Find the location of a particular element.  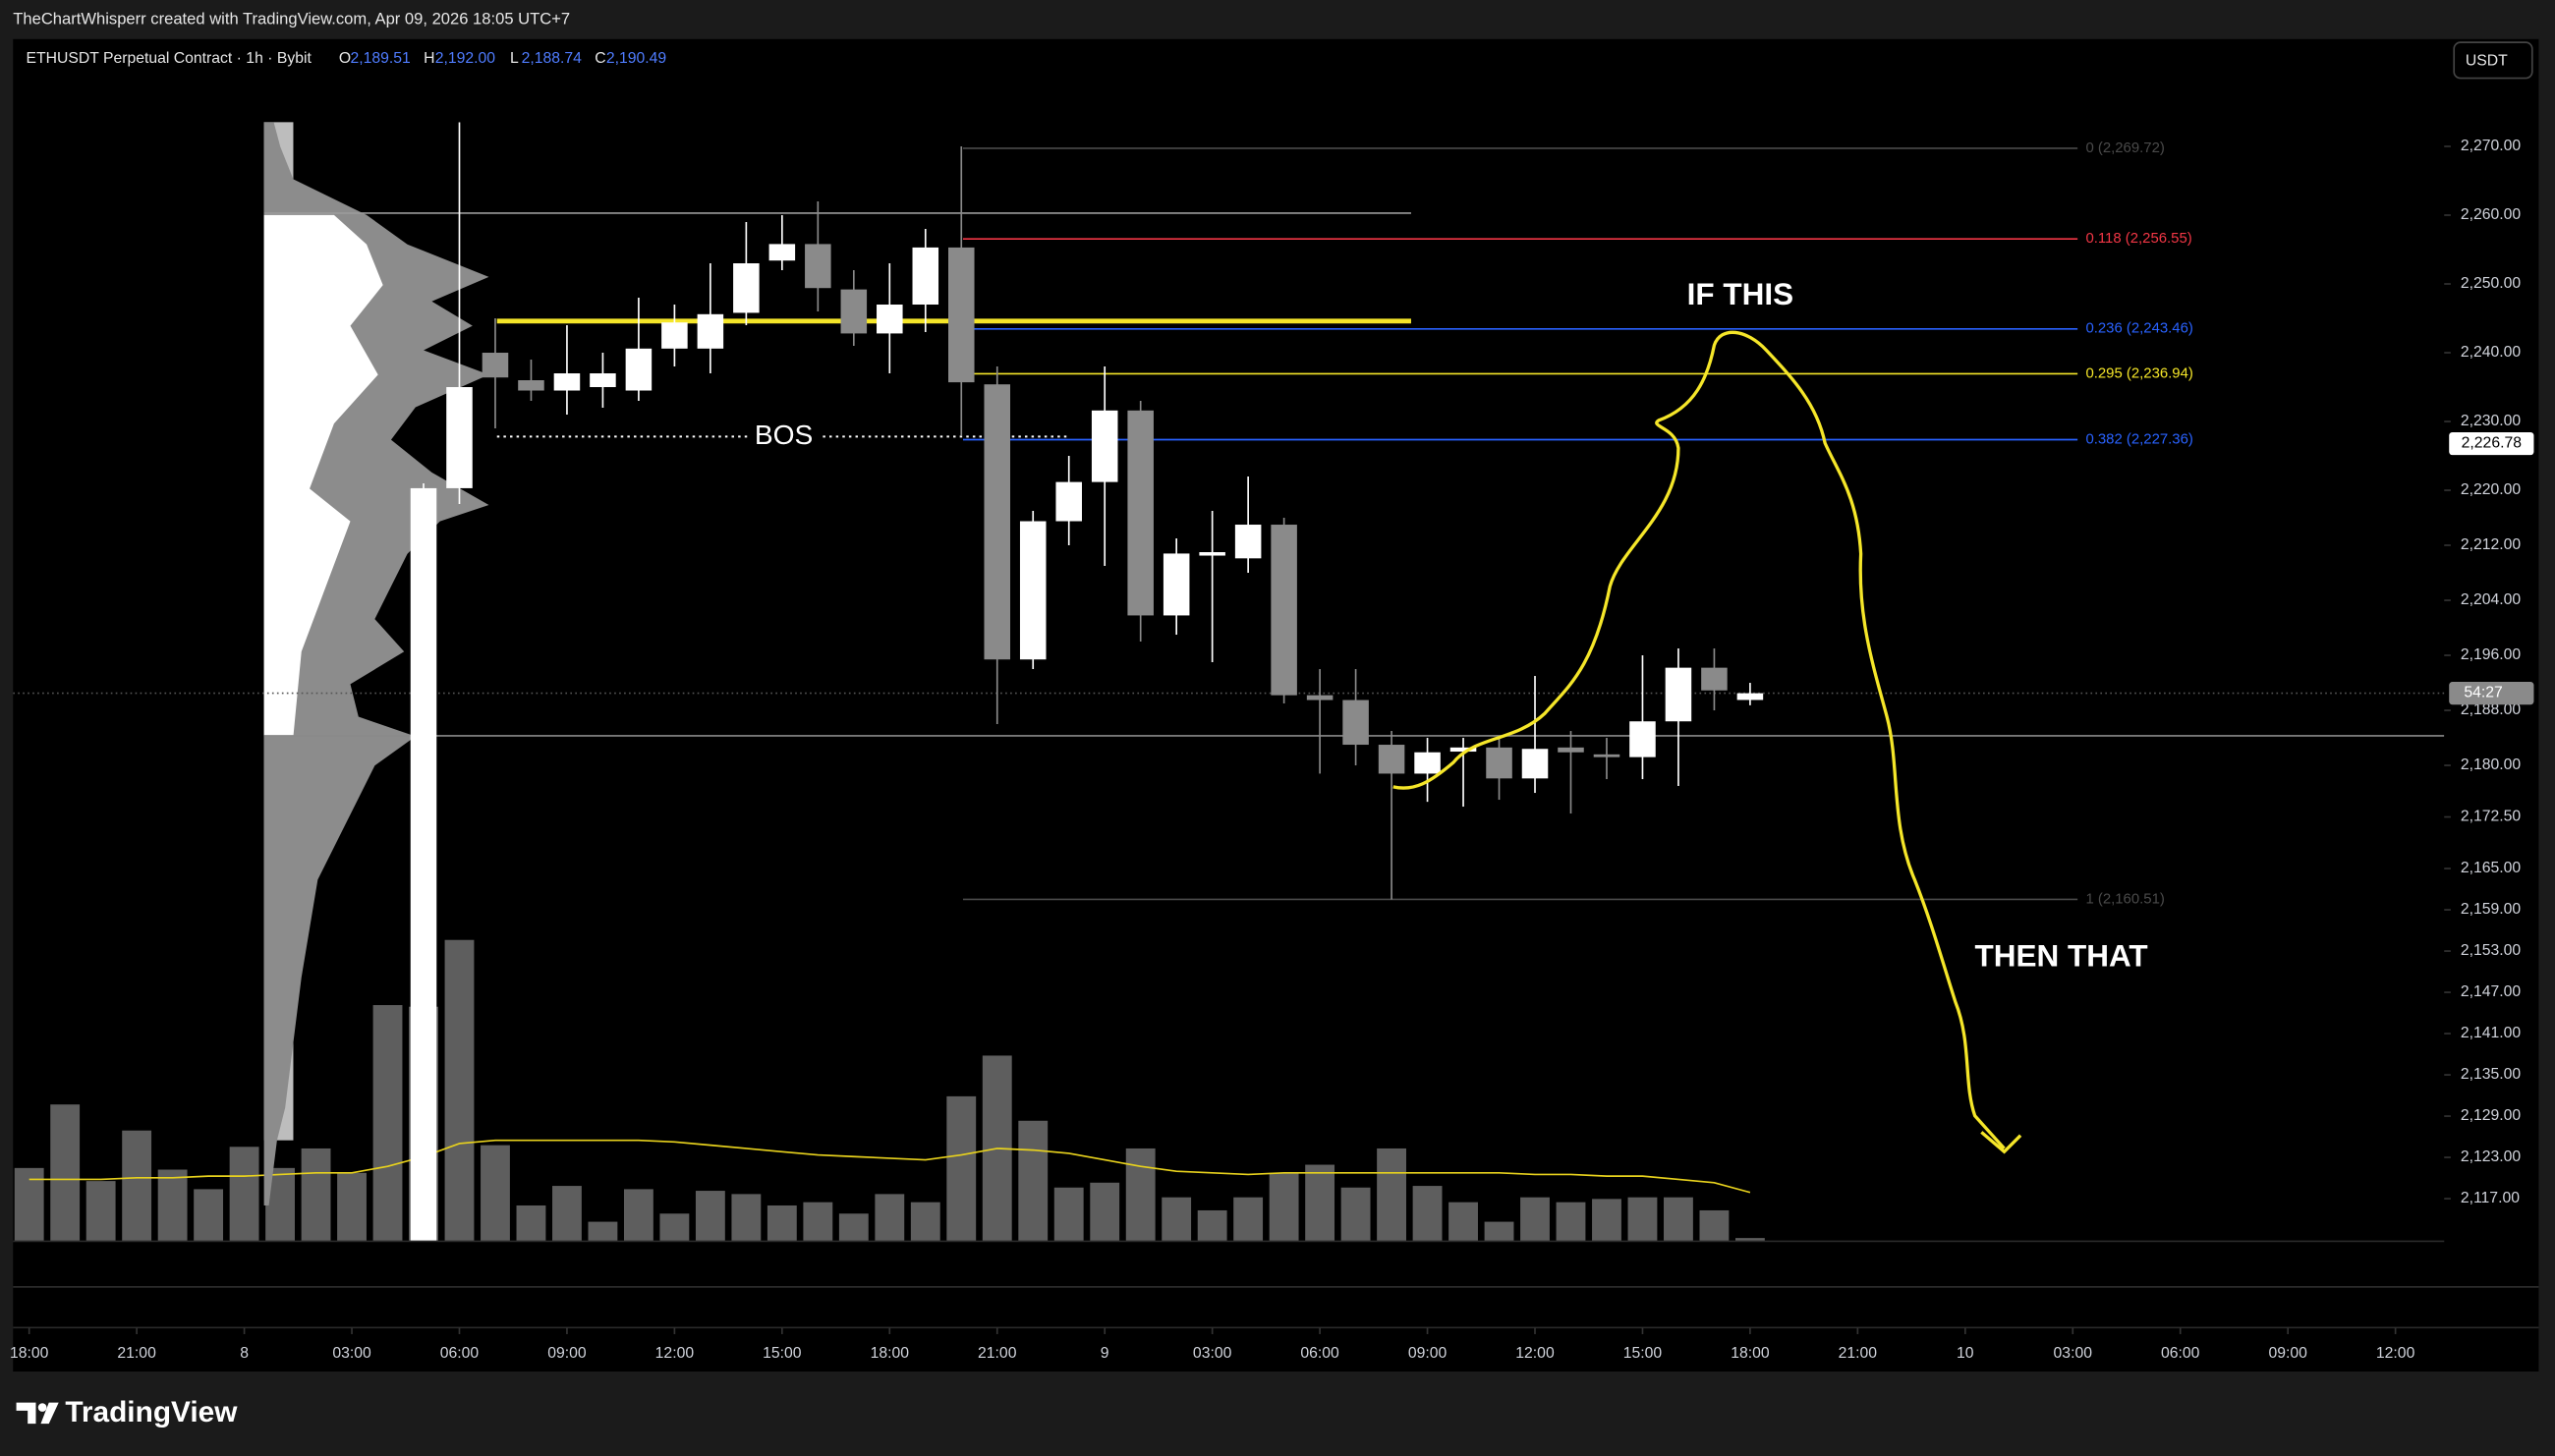

fib-label: 0.236 (2,243.46) is located at coordinates (2138, 328).